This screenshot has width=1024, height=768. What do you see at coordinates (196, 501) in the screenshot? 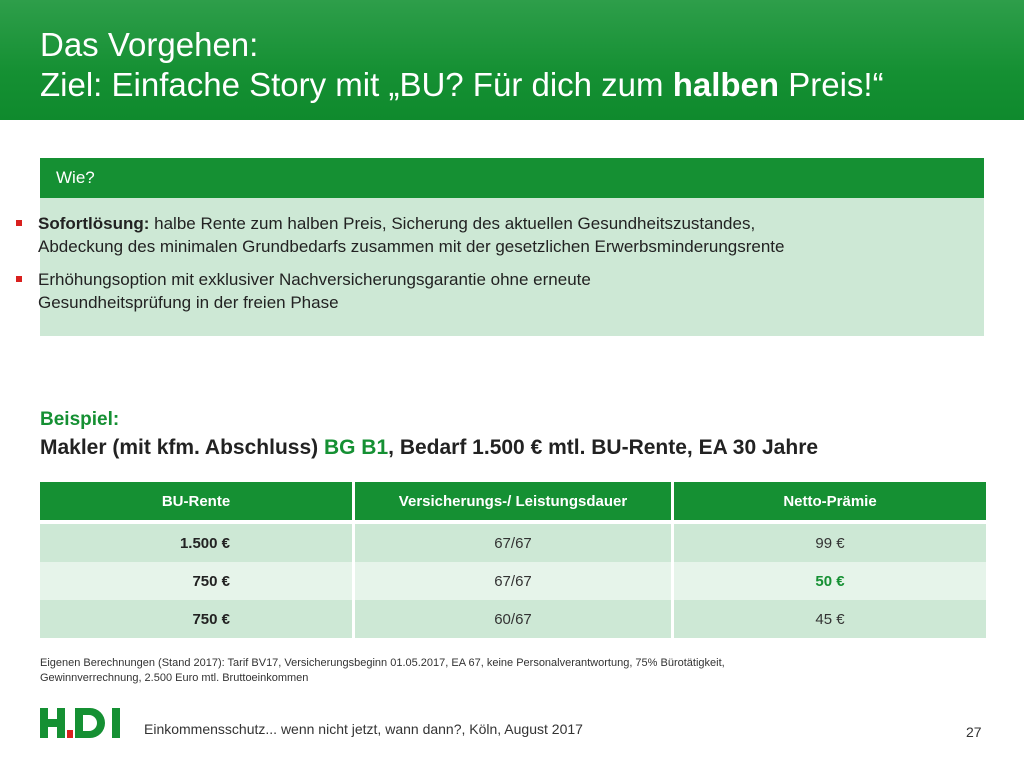
I see `table-header-bu-rente: BU-Rente` at bounding box center [196, 501].